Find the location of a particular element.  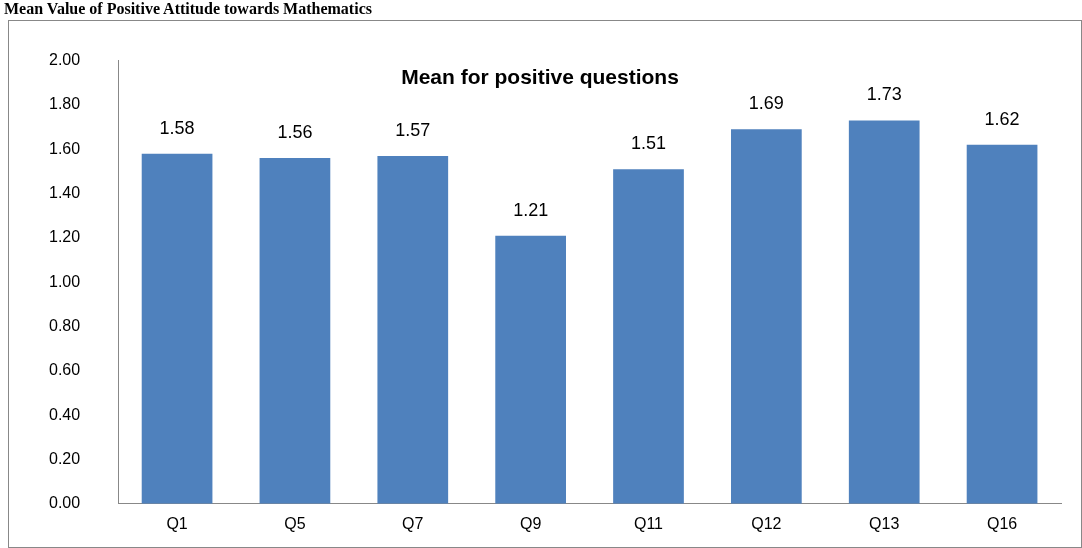

y-tick-label: 1.40 is located at coordinates (65, 192).